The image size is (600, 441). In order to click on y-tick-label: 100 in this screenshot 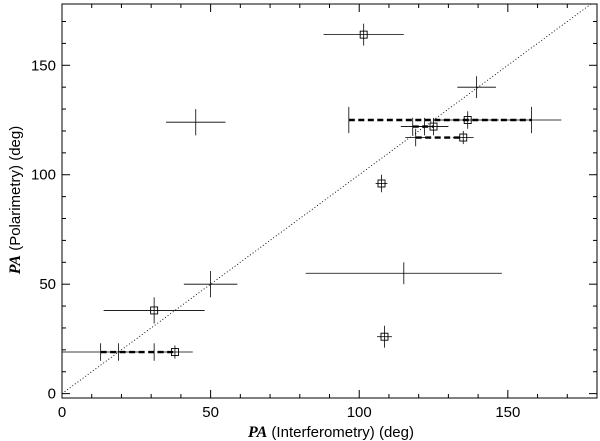, I will do `click(43, 175)`.